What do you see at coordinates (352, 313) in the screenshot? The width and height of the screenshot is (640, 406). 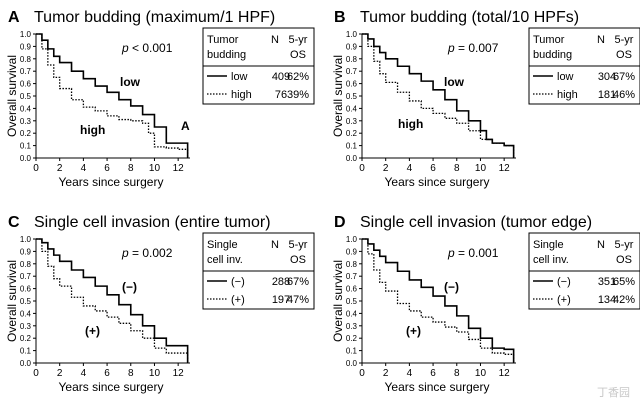 I see `y-tick-label: 0.4` at bounding box center [352, 313].